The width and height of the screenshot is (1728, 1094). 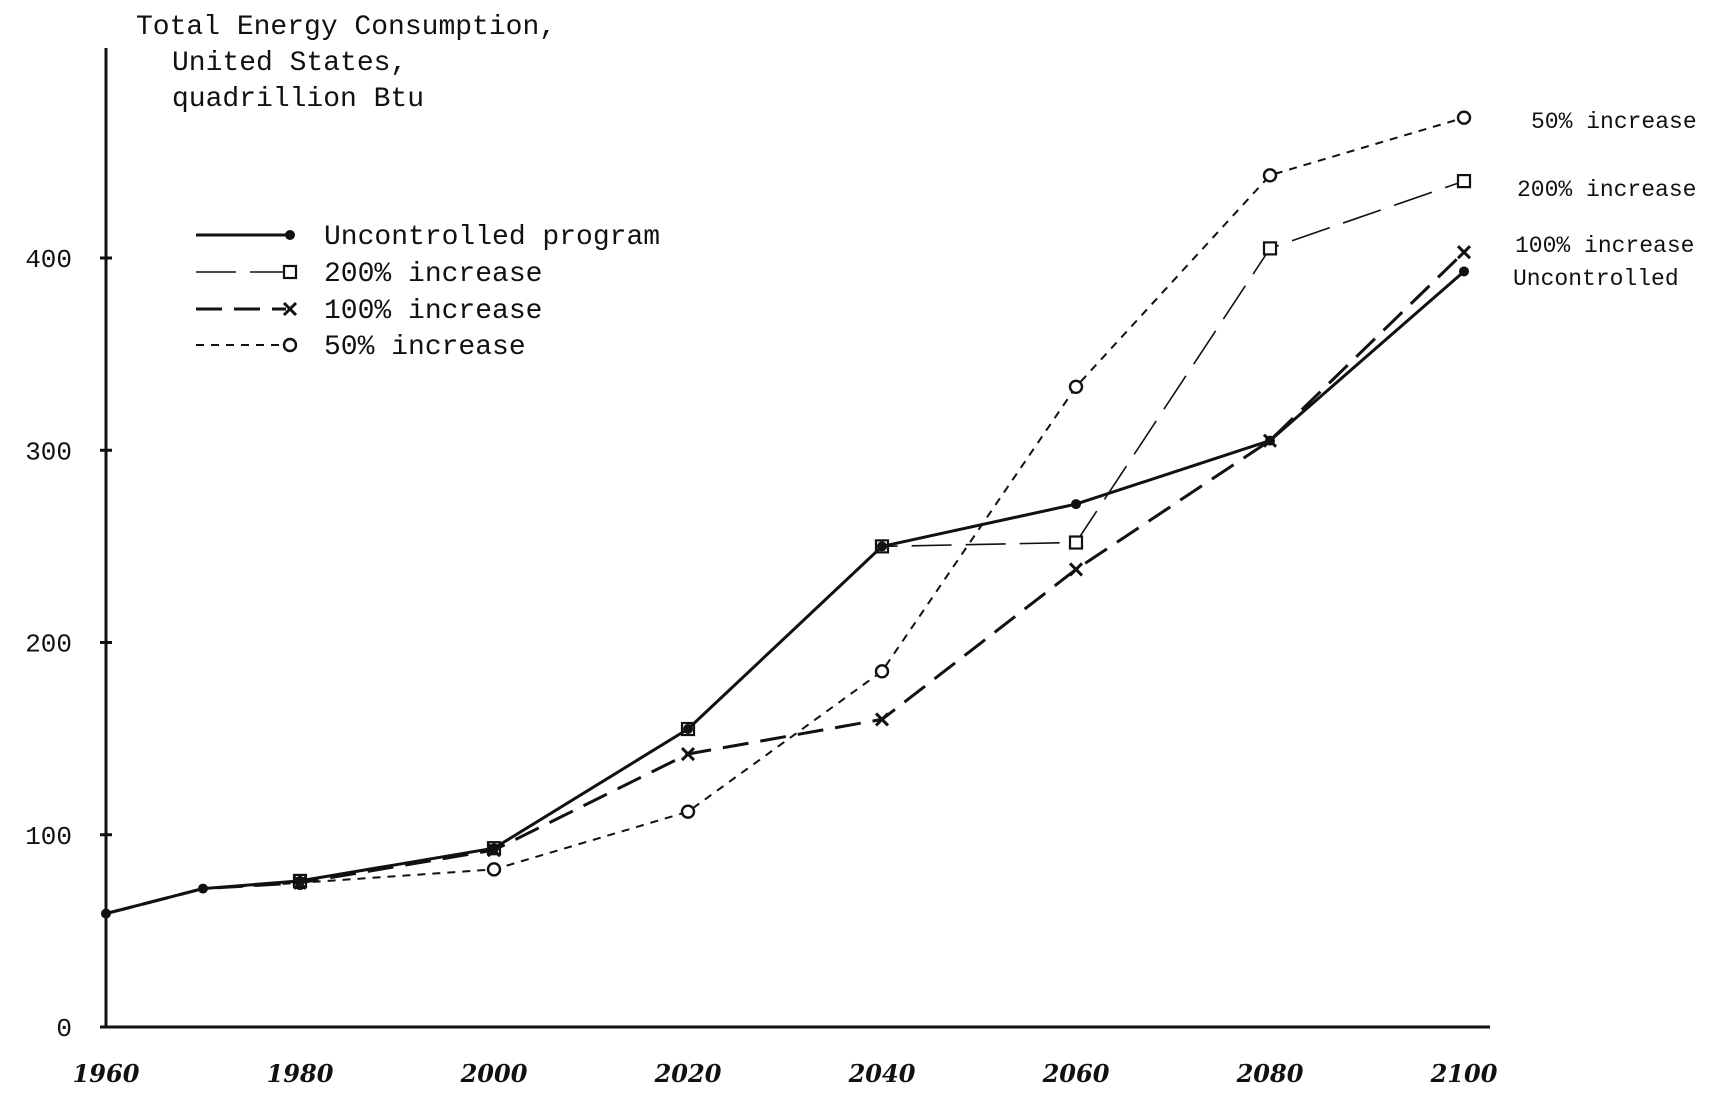 I want to click on y-tick-label: 0, so click(x=64, y=1029).